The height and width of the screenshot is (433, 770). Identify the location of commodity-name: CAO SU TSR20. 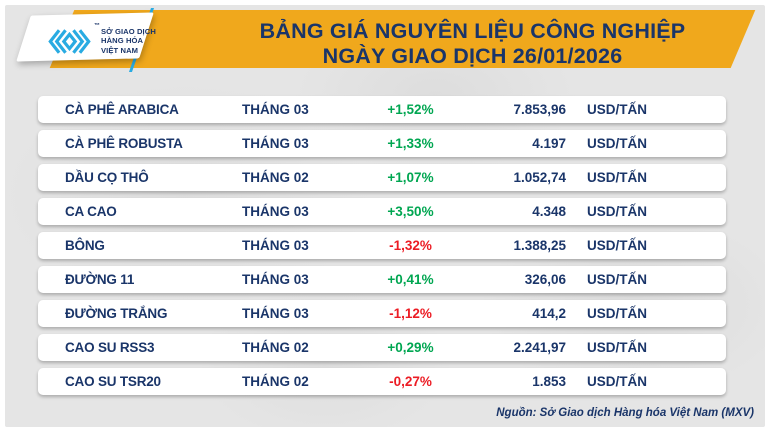
(113, 381).